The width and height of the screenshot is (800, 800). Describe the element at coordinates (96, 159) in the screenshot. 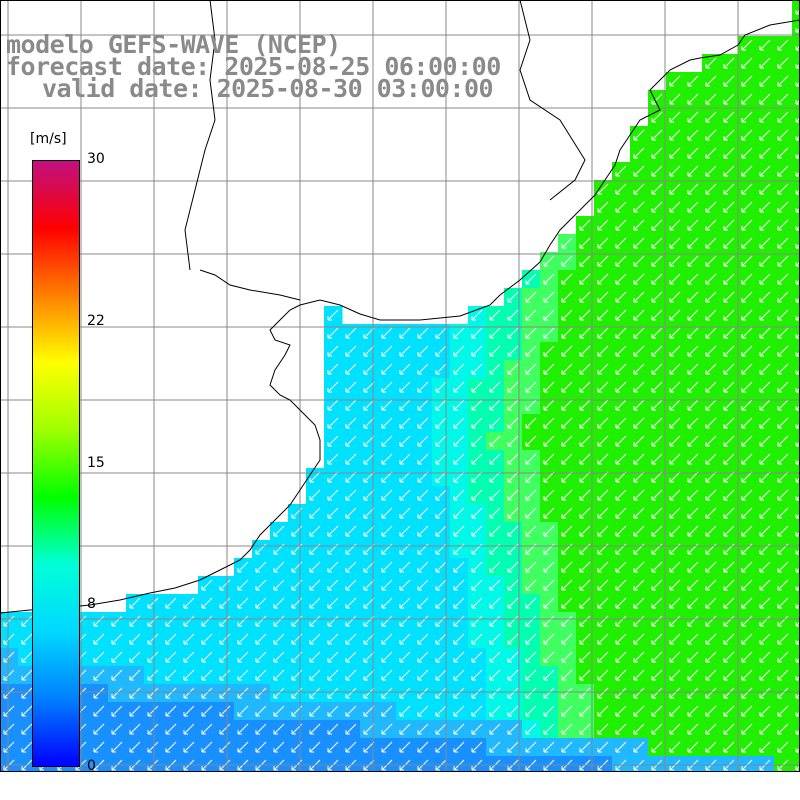

I see `colorbar-tick-30: 30` at that location.